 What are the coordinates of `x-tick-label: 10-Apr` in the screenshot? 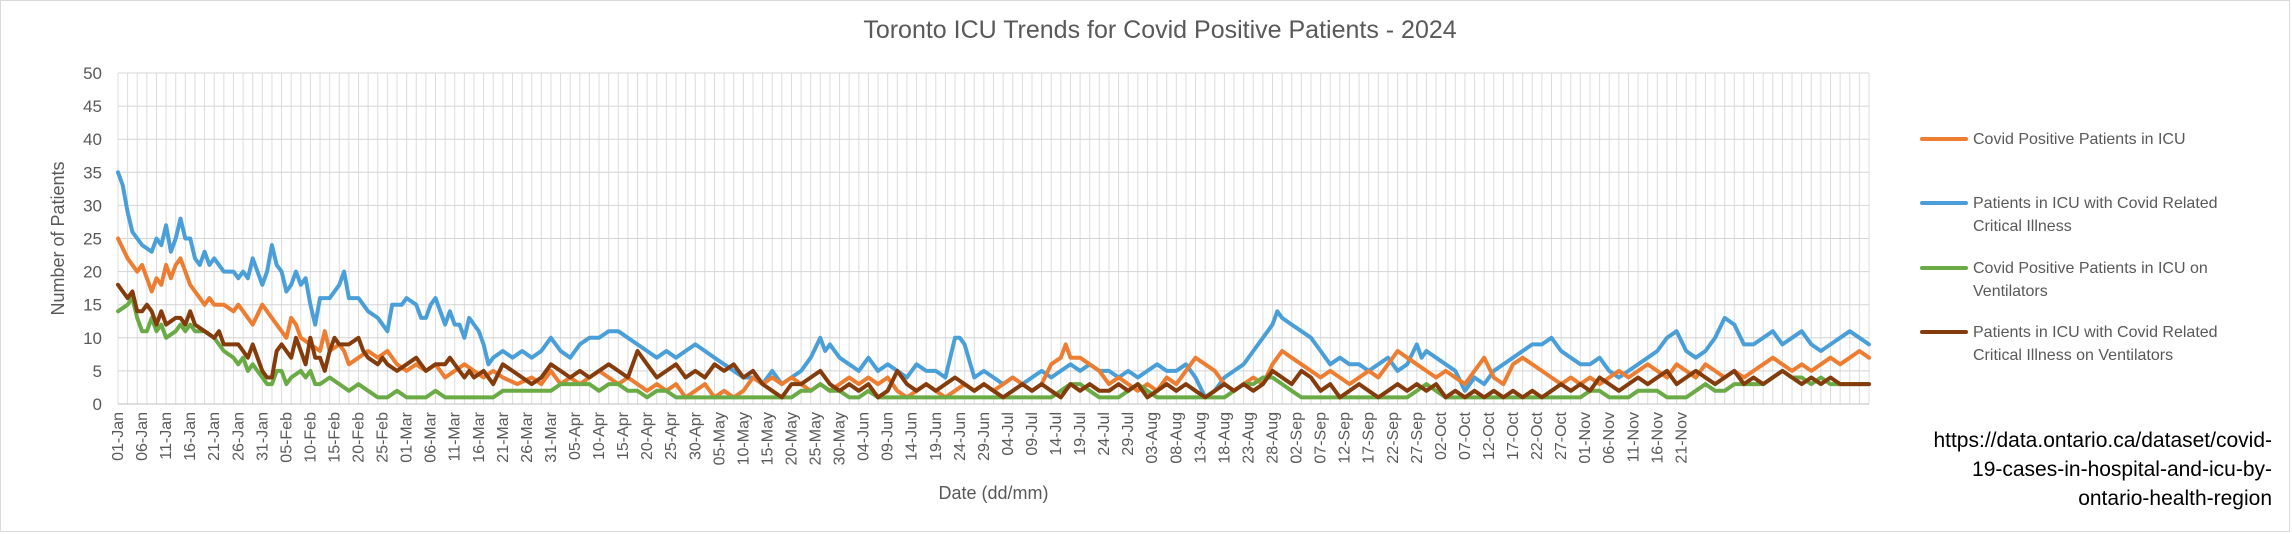 It's located at (599, 435).